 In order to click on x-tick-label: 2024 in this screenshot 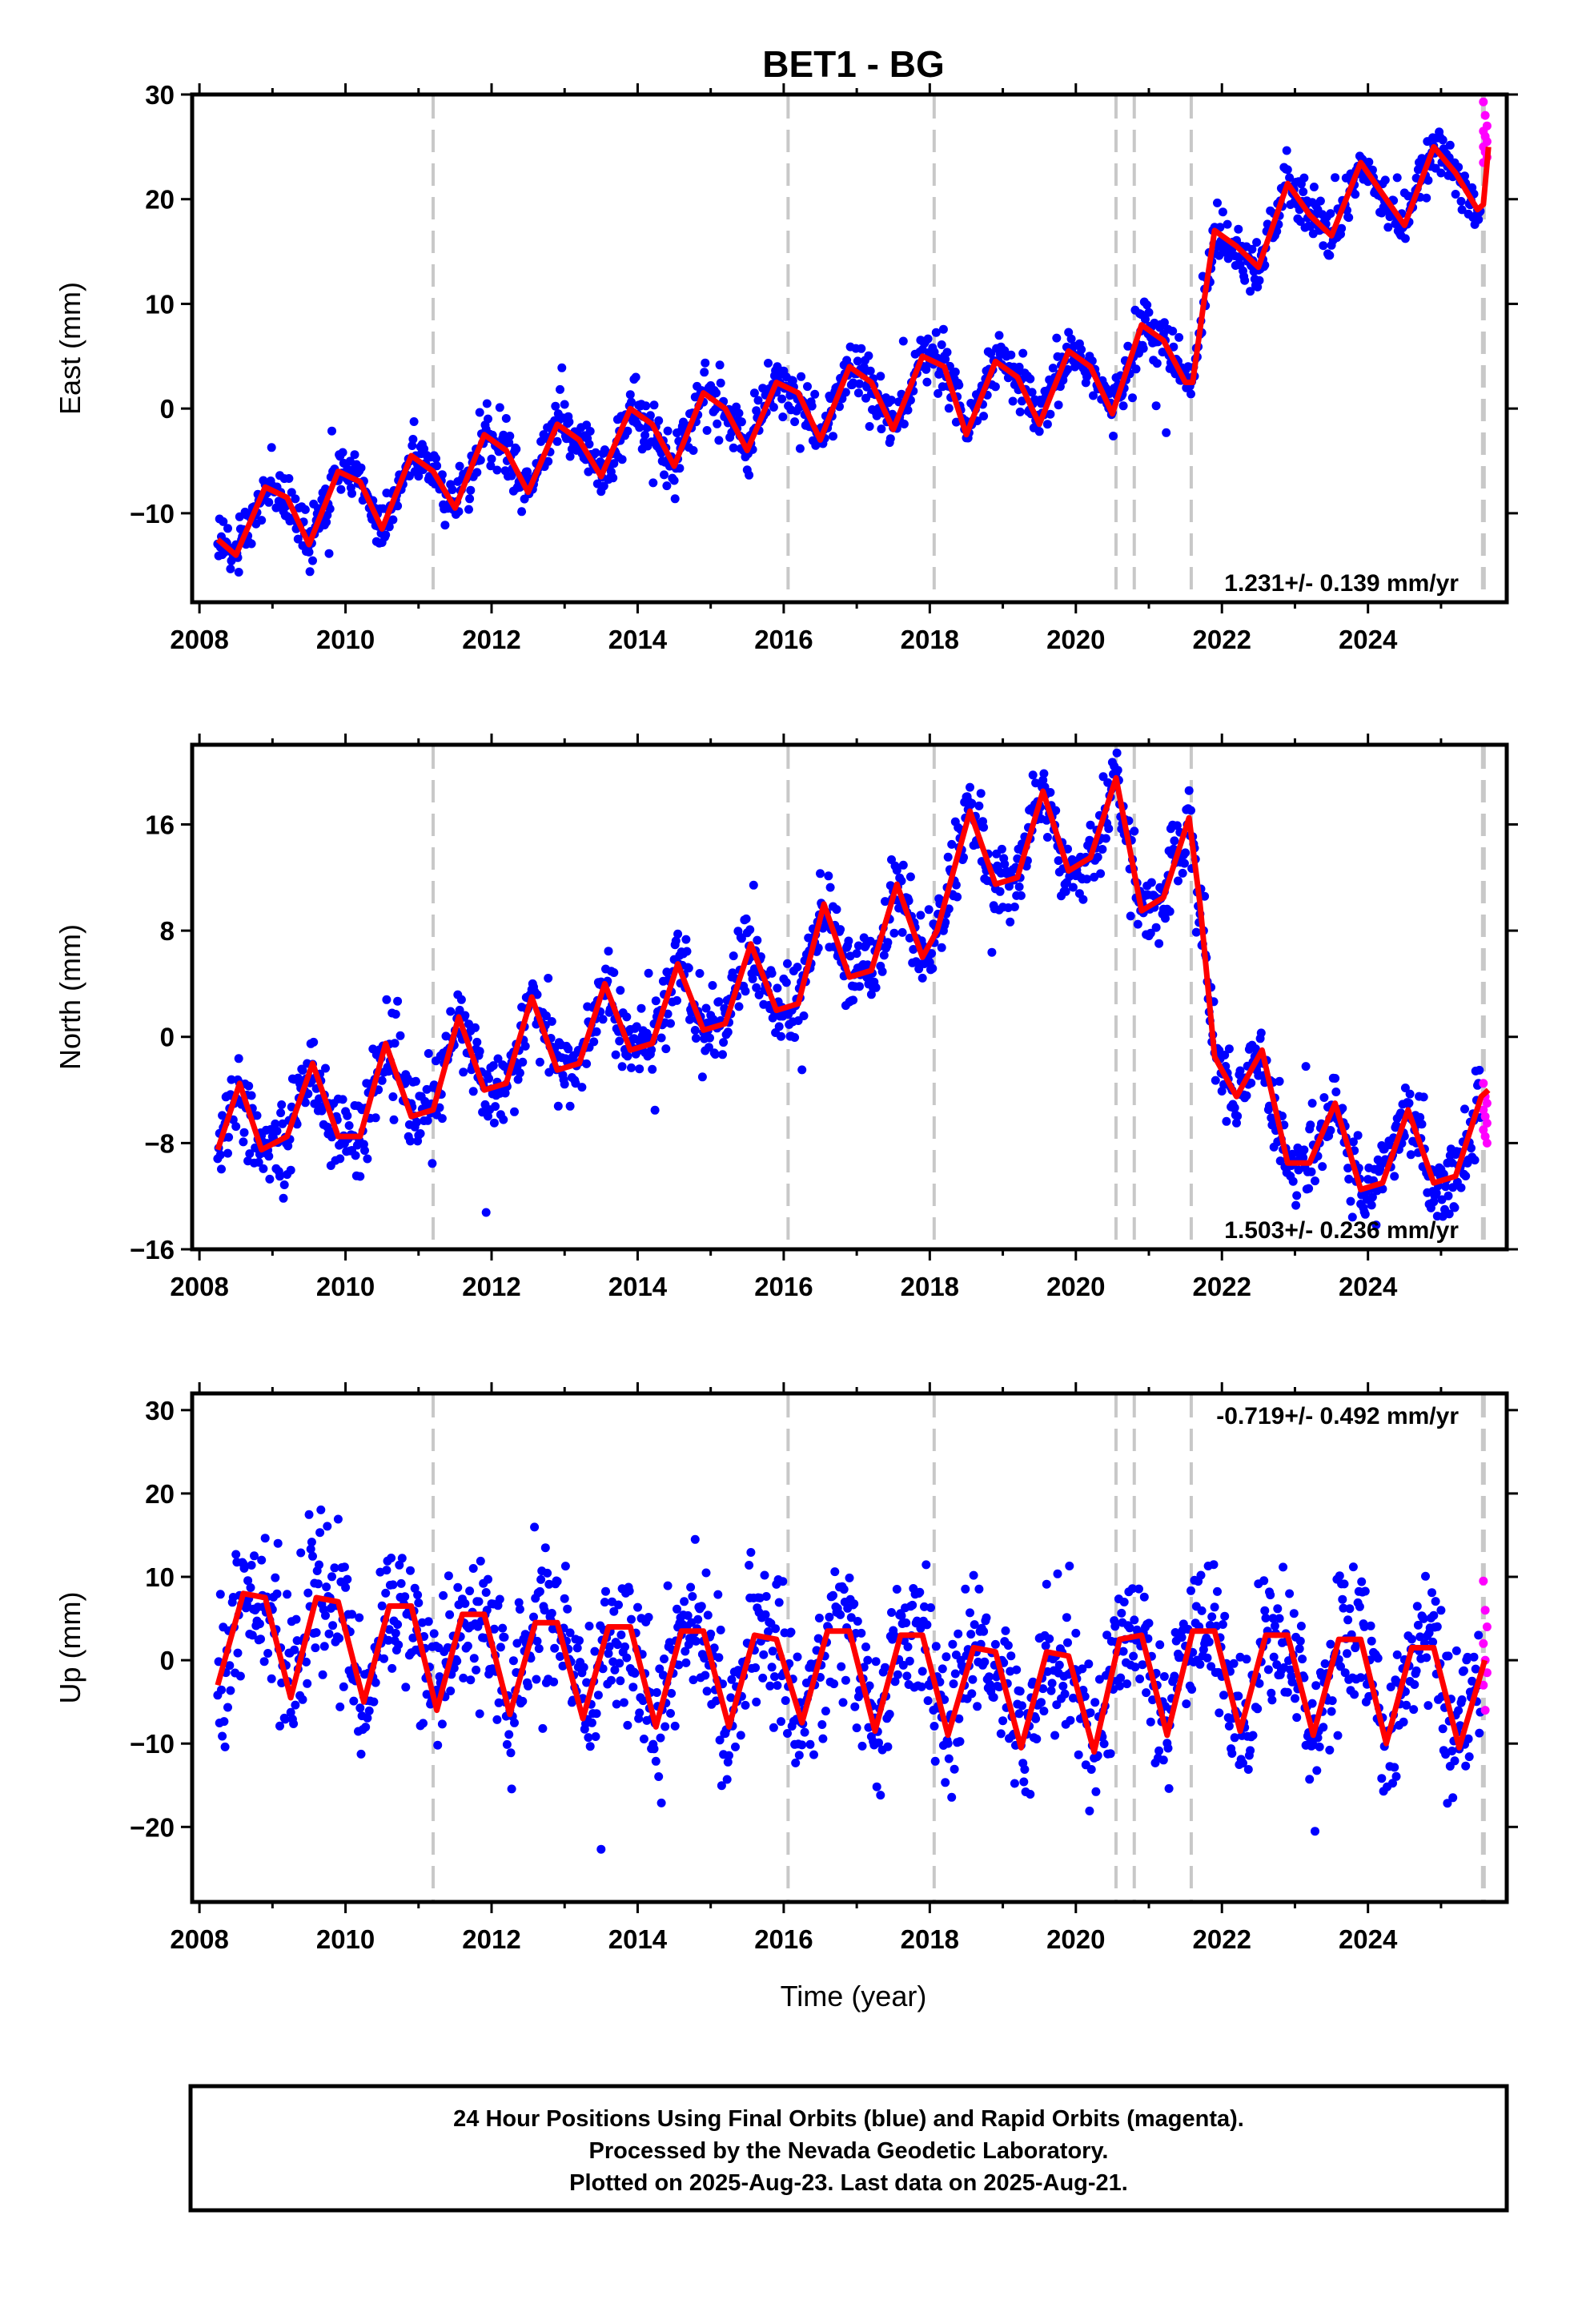, I will do `click(1368, 1286)`.